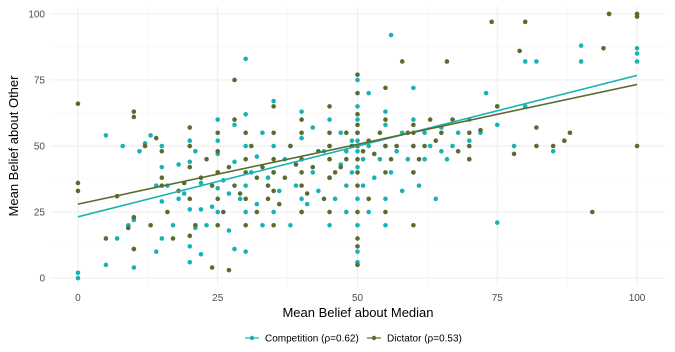 Image resolution: width=675 pixels, height=352 pixels. Describe the element at coordinates (252, 338) in the screenshot. I see `legend-key-dot-competition` at that location.